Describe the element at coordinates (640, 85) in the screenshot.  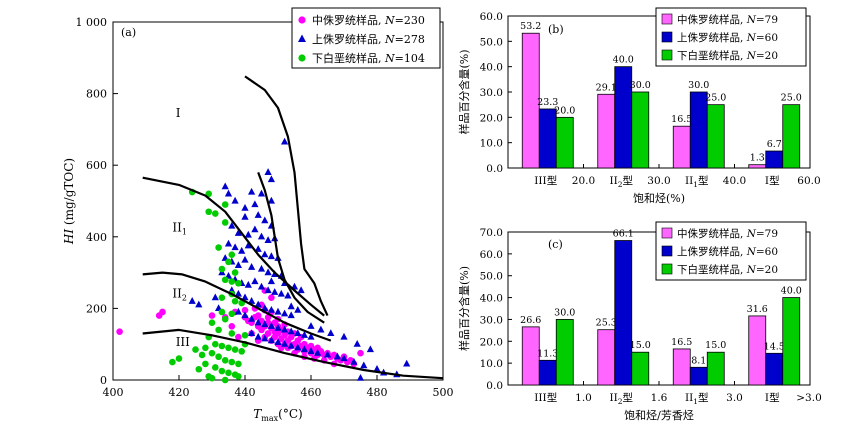
I see `bar-value-label: 30.0` at that location.